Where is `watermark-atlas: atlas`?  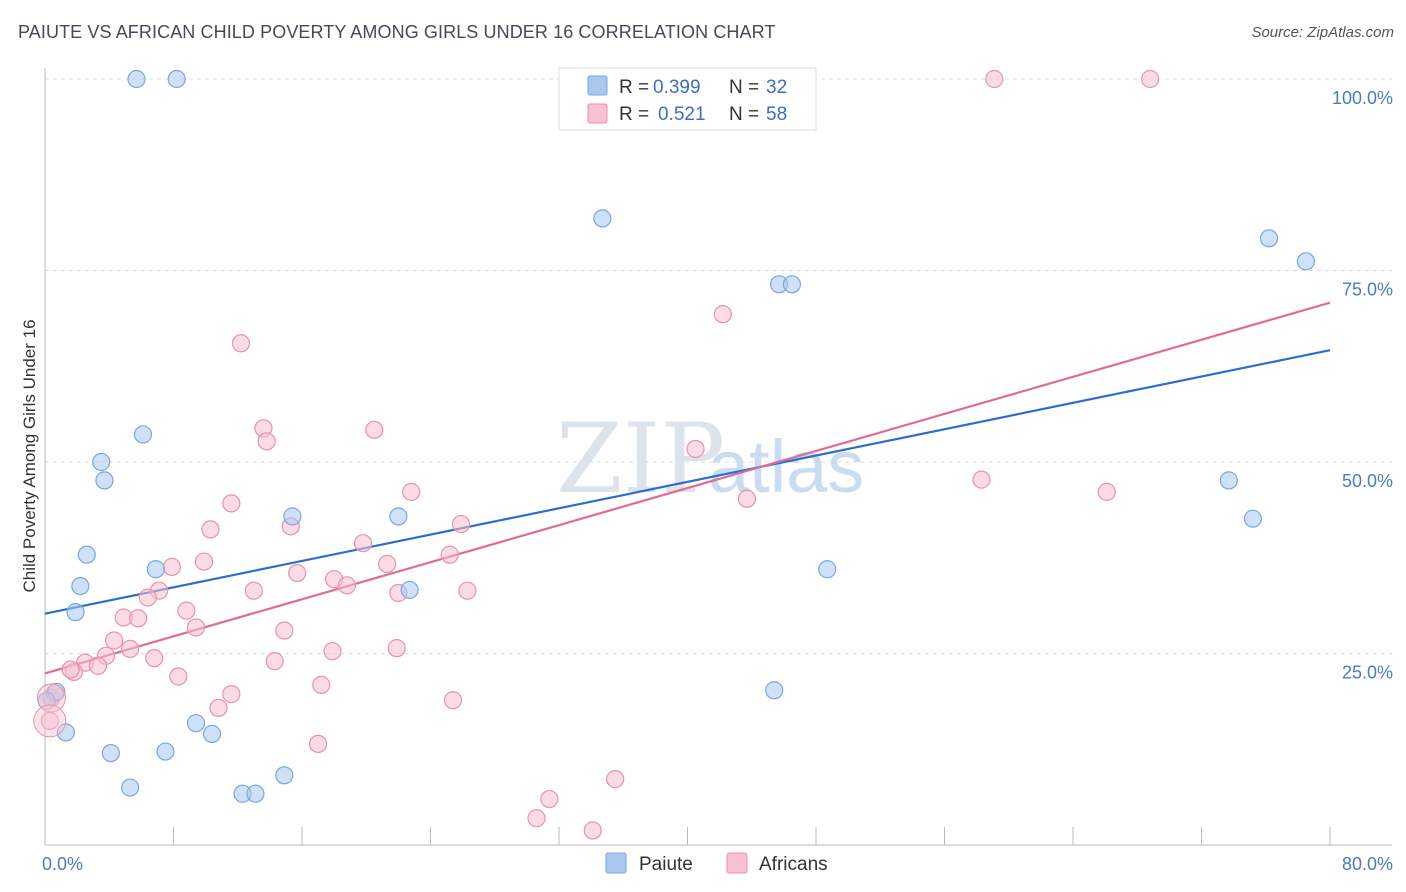 watermark-atlas: atlas is located at coordinates (786, 466).